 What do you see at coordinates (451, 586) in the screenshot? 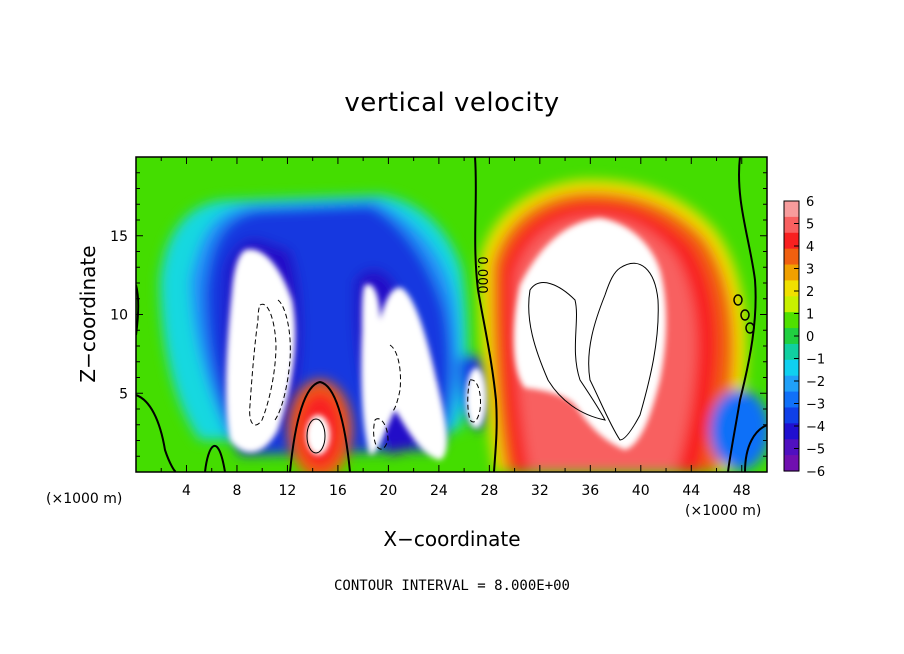
I see `contour-interval-text: CONTOUR INTERVAL = 8.000E+00` at bounding box center [451, 586].